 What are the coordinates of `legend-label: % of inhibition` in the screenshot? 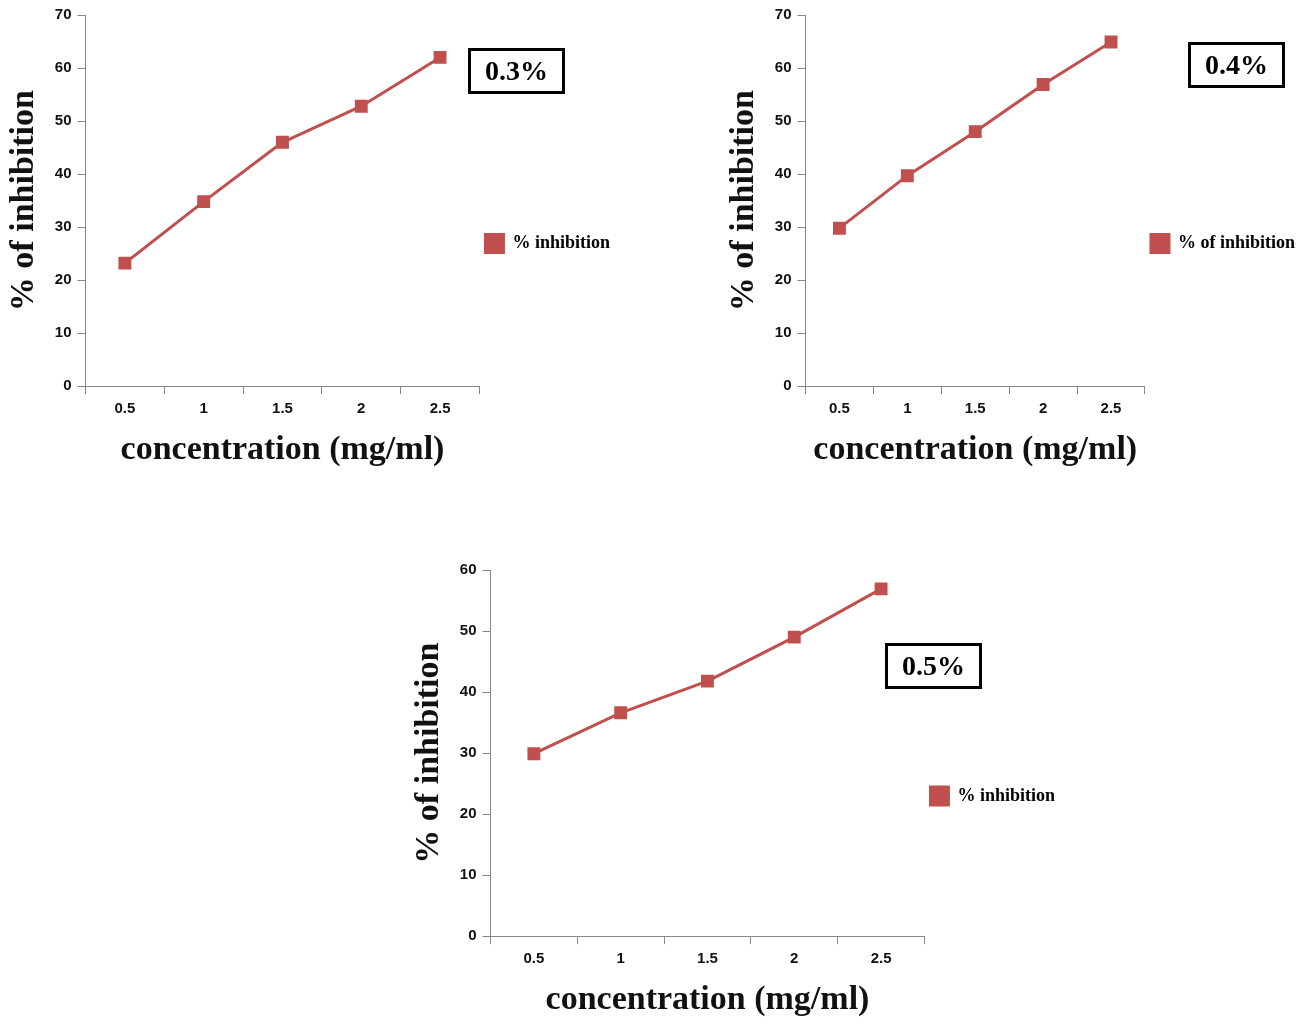 It's located at (1236, 242).